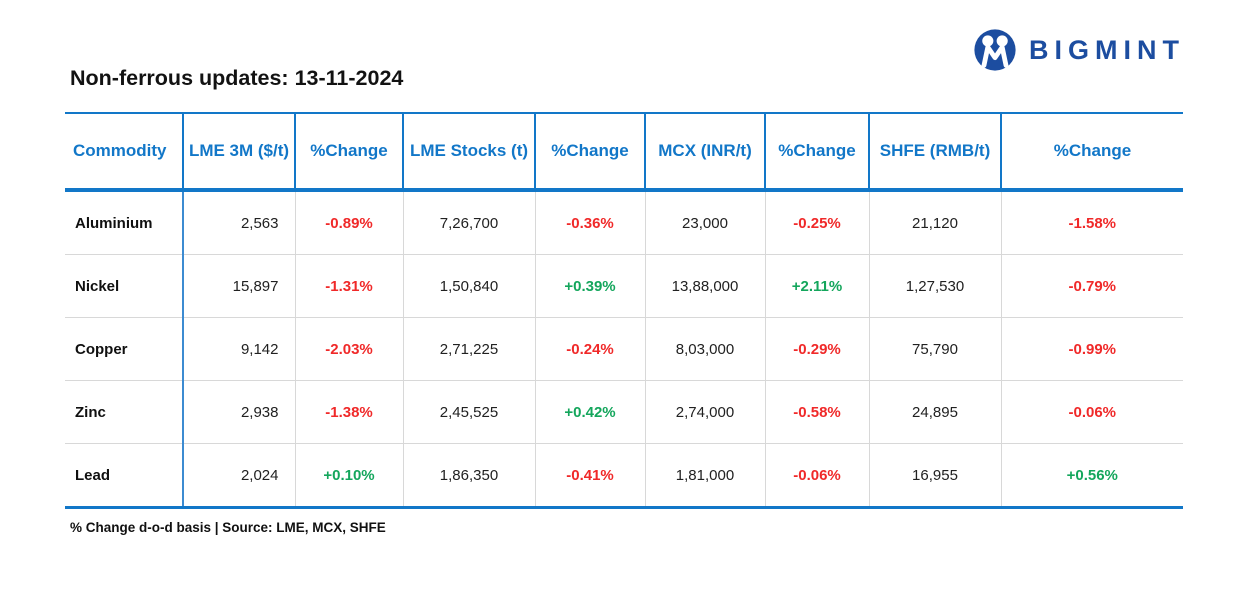 This screenshot has width=1258, height=600. What do you see at coordinates (348, 349) in the screenshot?
I see `lme-3m-change-cell: -2.03%` at bounding box center [348, 349].